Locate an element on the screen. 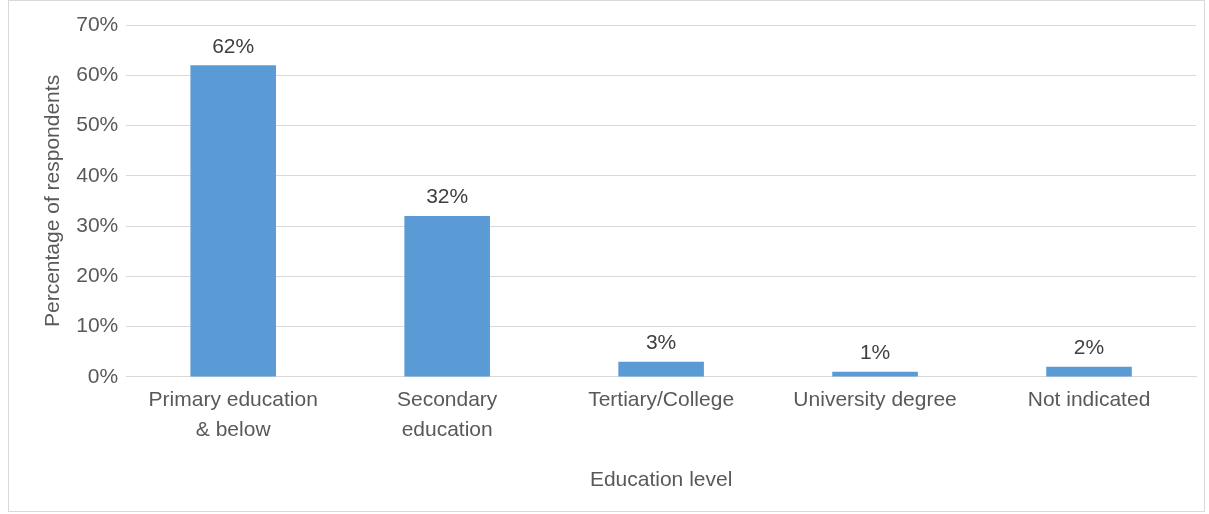 This screenshot has width=1209, height=514. y-tick-label: 40% is located at coordinates (97, 174).